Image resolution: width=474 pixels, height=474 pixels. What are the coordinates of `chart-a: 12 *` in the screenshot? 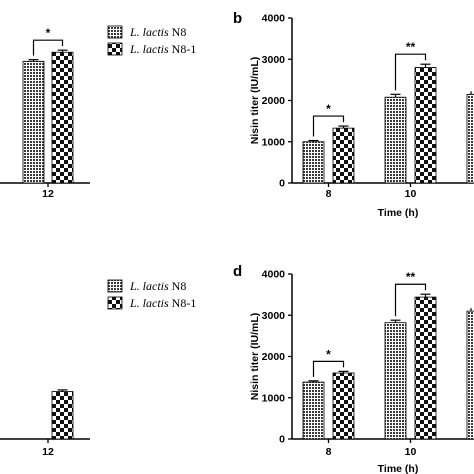 It's located at (45, 113).